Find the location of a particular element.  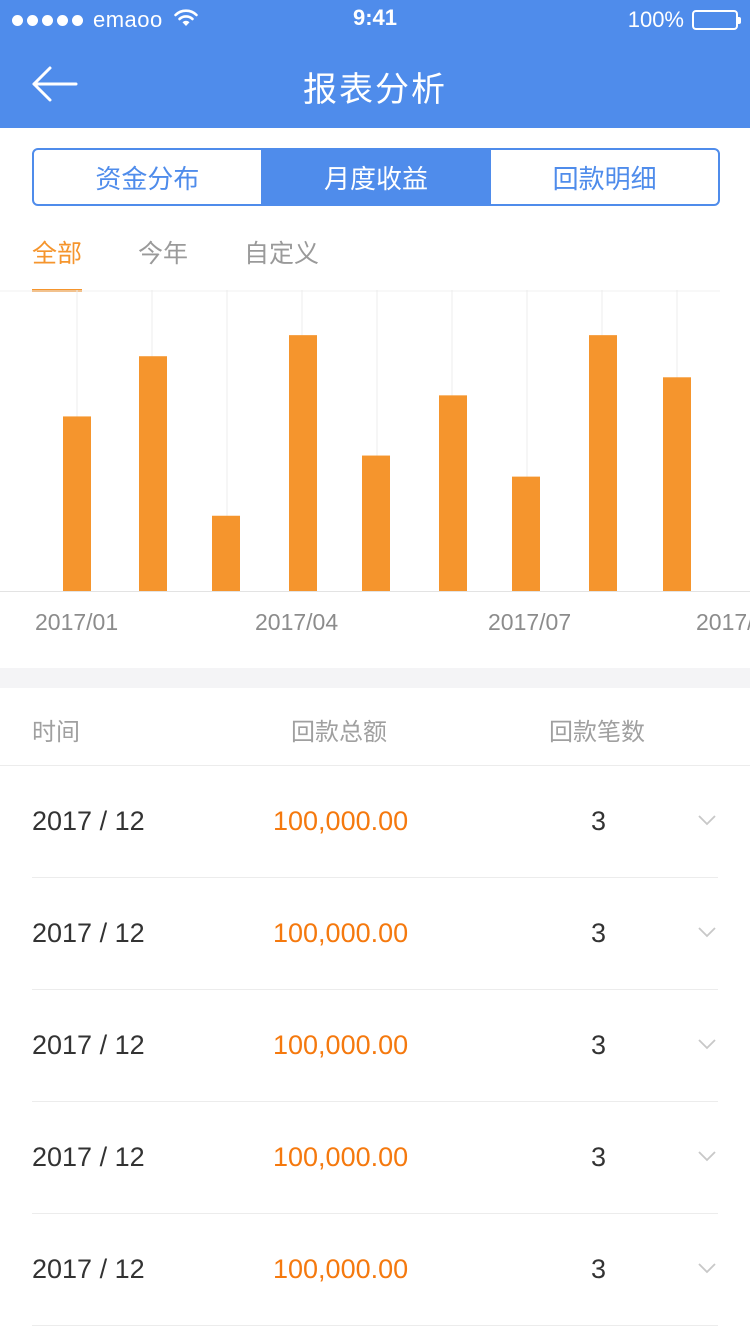

status-right: 100% is located at coordinates (684, 20).